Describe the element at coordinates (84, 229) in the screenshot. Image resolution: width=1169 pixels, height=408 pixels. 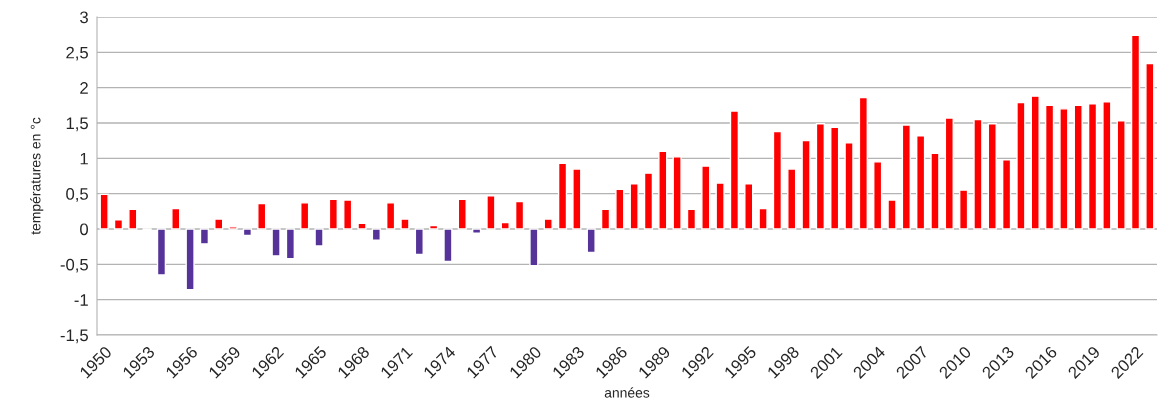
I see `y-tick-label: 0` at that location.